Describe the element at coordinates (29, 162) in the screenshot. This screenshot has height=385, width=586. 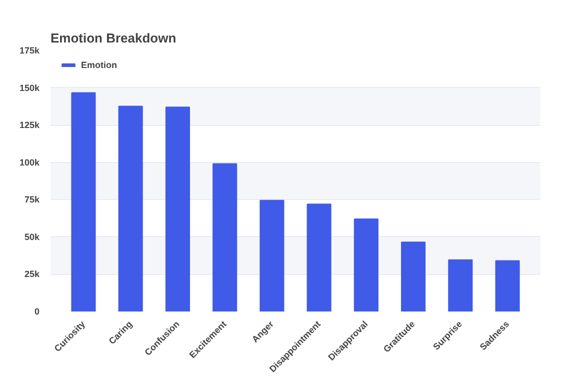
I see `y-tick-label: 100k` at that location.